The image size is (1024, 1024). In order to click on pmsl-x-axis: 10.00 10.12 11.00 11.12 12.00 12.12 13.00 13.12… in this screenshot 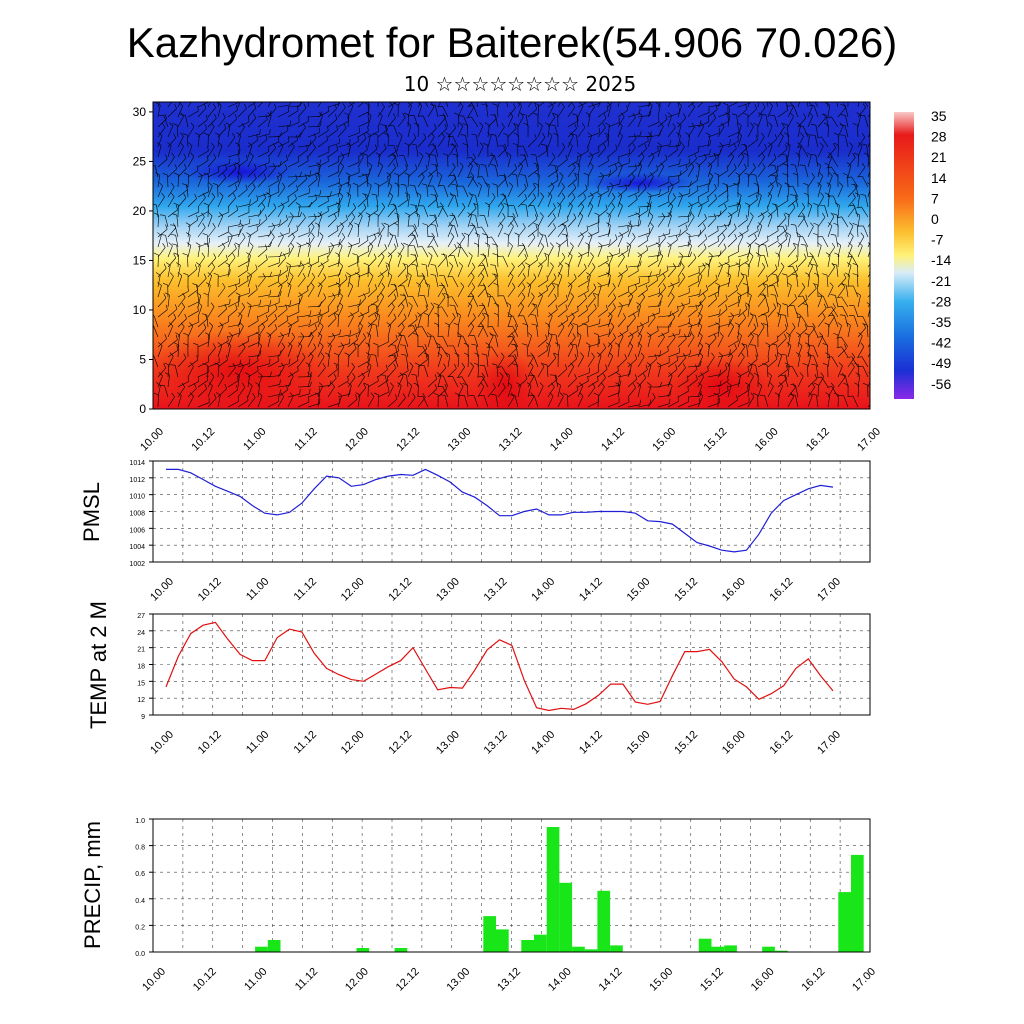, I will do `click(495, 590)`.